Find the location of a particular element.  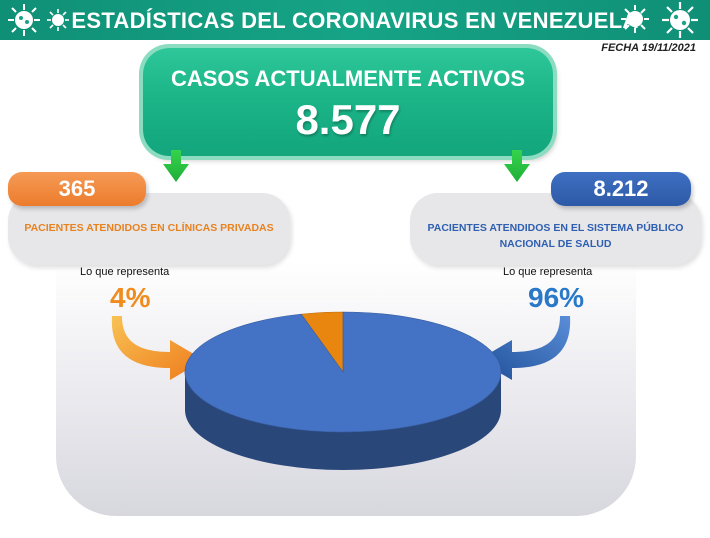

pie-chart is located at coordinates (343, 390).